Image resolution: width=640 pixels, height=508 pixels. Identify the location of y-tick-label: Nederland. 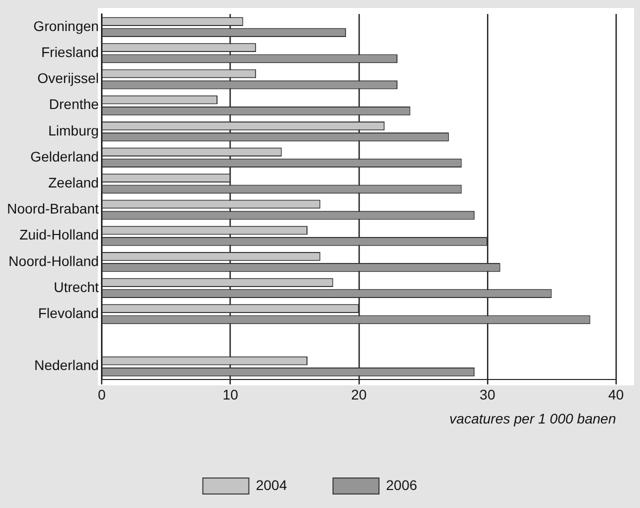
(66, 365).